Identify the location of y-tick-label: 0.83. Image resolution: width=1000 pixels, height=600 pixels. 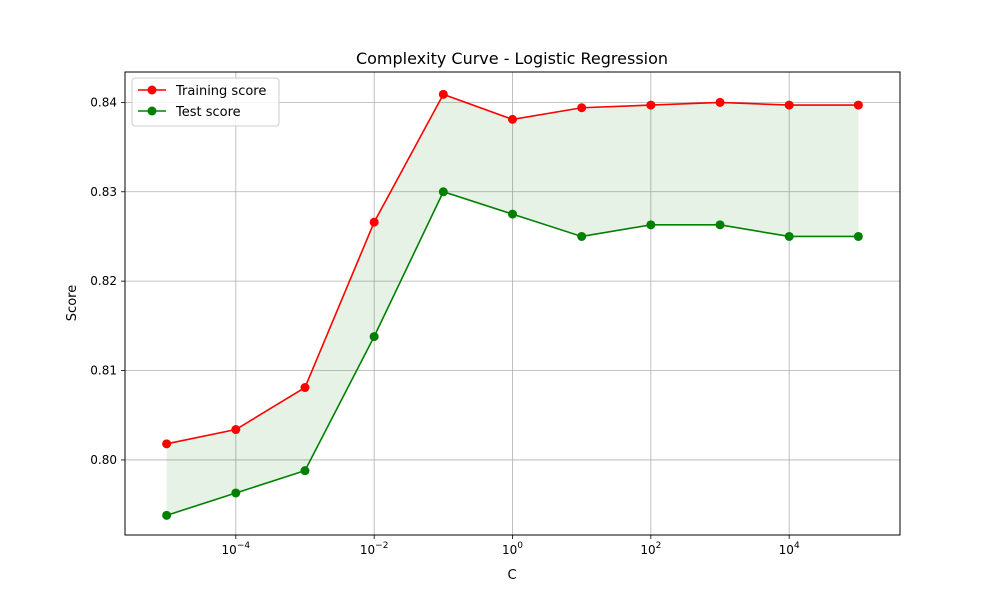
(103, 192).